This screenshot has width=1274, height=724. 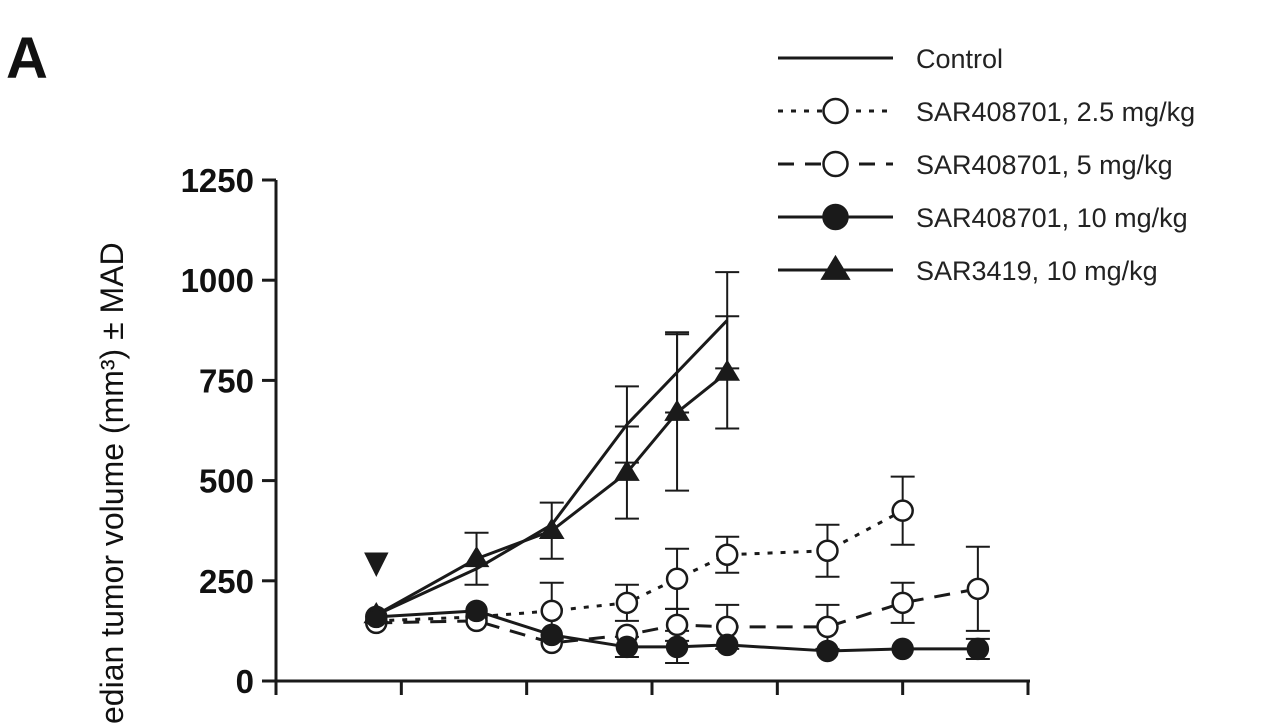 What do you see at coordinates (1055, 112) in the screenshot?
I see `legend-label: SAR408701, 2.5 mg/kg` at bounding box center [1055, 112].